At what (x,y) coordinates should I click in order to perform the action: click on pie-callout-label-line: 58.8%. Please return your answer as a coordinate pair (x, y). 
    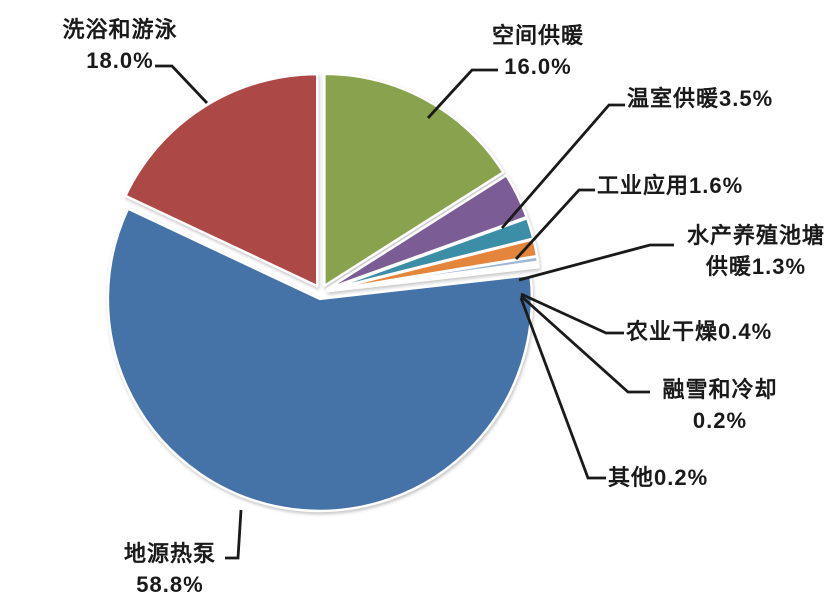
    Looking at the image, I should click on (170, 584).